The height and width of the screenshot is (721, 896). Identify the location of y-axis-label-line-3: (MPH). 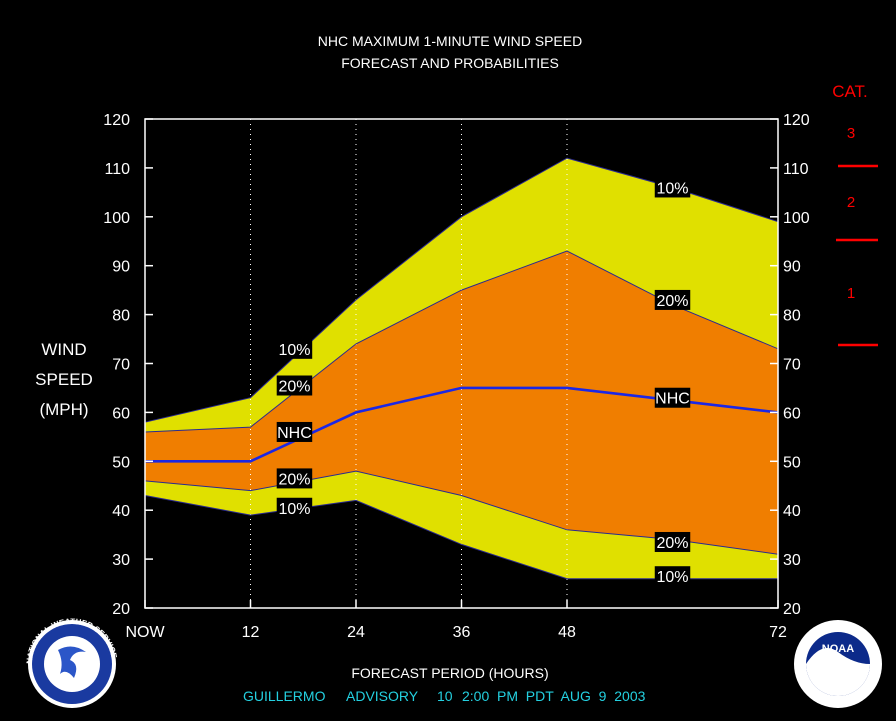
(63, 409).